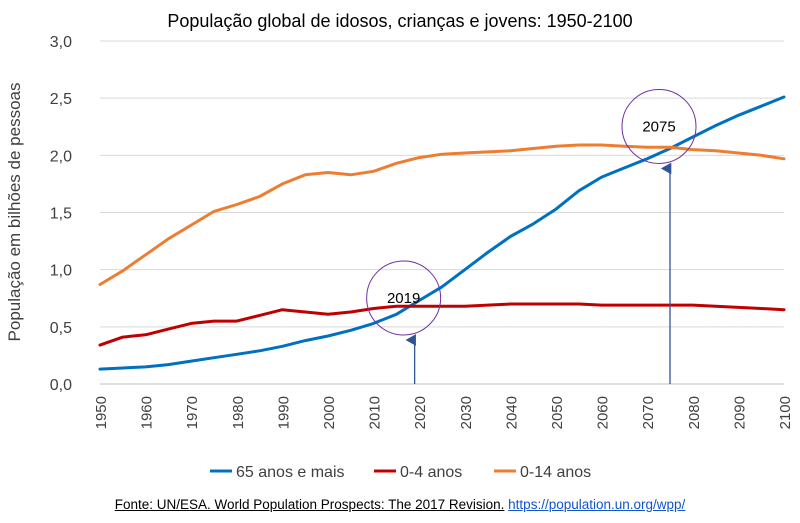 This screenshot has width=800, height=523. What do you see at coordinates (61, 271) in the screenshot?
I see `y-tick-label: 1,0` at bounding box center [61, 271].